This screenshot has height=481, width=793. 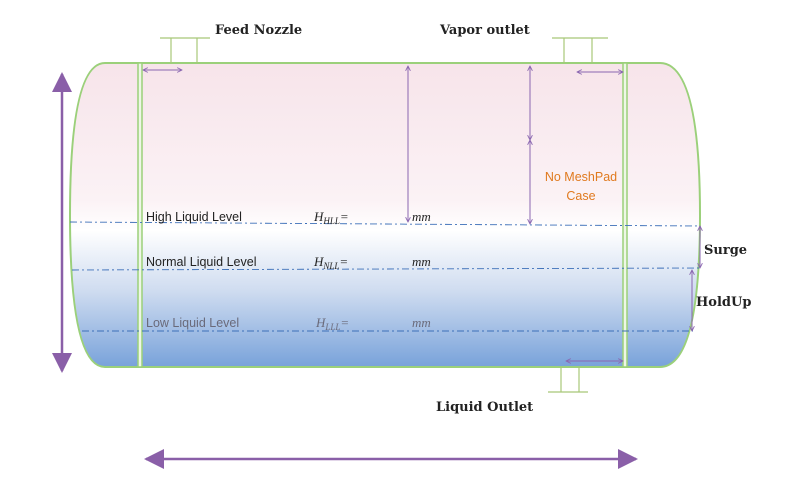 What do you see at coordinates (723, 302) in the screenshot?
I see `holdup-label: HoldUp` at bounding box center [723, 302].